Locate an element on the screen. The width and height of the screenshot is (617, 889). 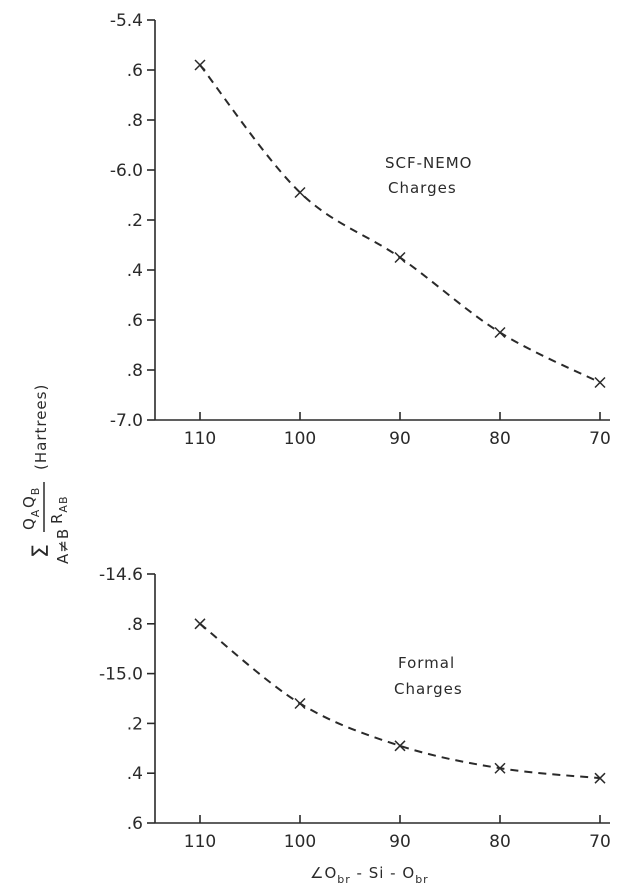
y-ticks: -14.6 .8 -15.0 .2 .4 .6 is located at coordinates (127, 699).